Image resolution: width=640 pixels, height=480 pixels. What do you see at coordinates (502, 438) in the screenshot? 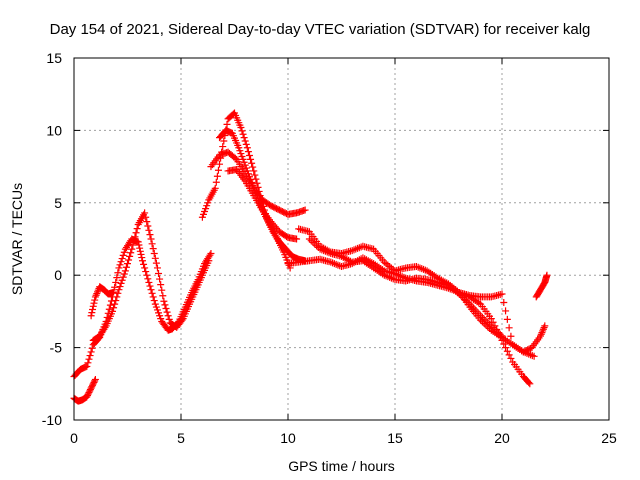
I see `x-tick-label: 20` at bounding box center [502, 438].